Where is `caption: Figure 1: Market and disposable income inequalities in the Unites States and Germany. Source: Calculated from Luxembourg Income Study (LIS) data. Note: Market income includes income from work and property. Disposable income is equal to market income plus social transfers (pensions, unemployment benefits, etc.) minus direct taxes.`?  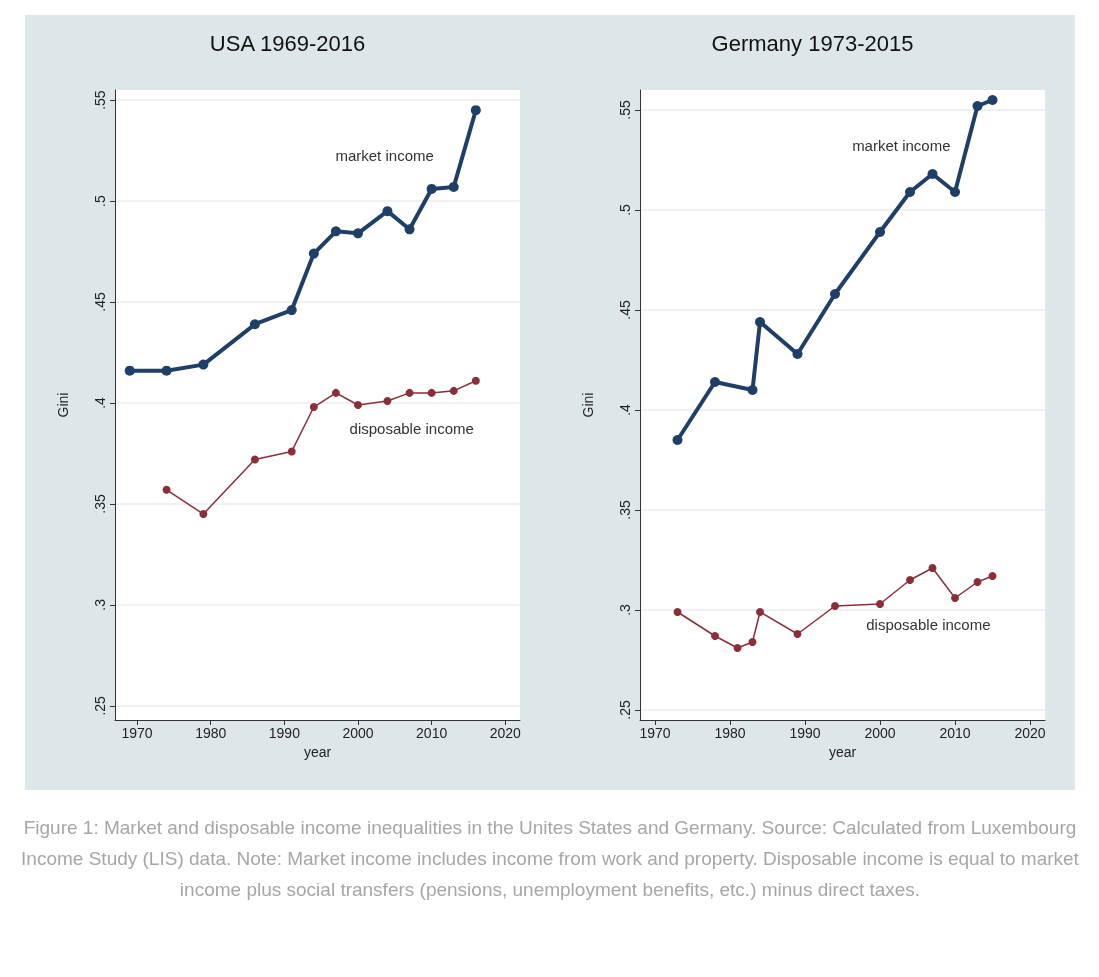 caption: Figure 1: Market and disposable income inequalities in the Unites States and Germany. Source: Calculated from Luxembourg Income Study (LIS) data. Note: Market income includes income from work and property. Disposable income is equal to market income plus social transfers (pensions, unemployment benefits, etc.) minus direct taxes. is located at coordinates (550, 859).